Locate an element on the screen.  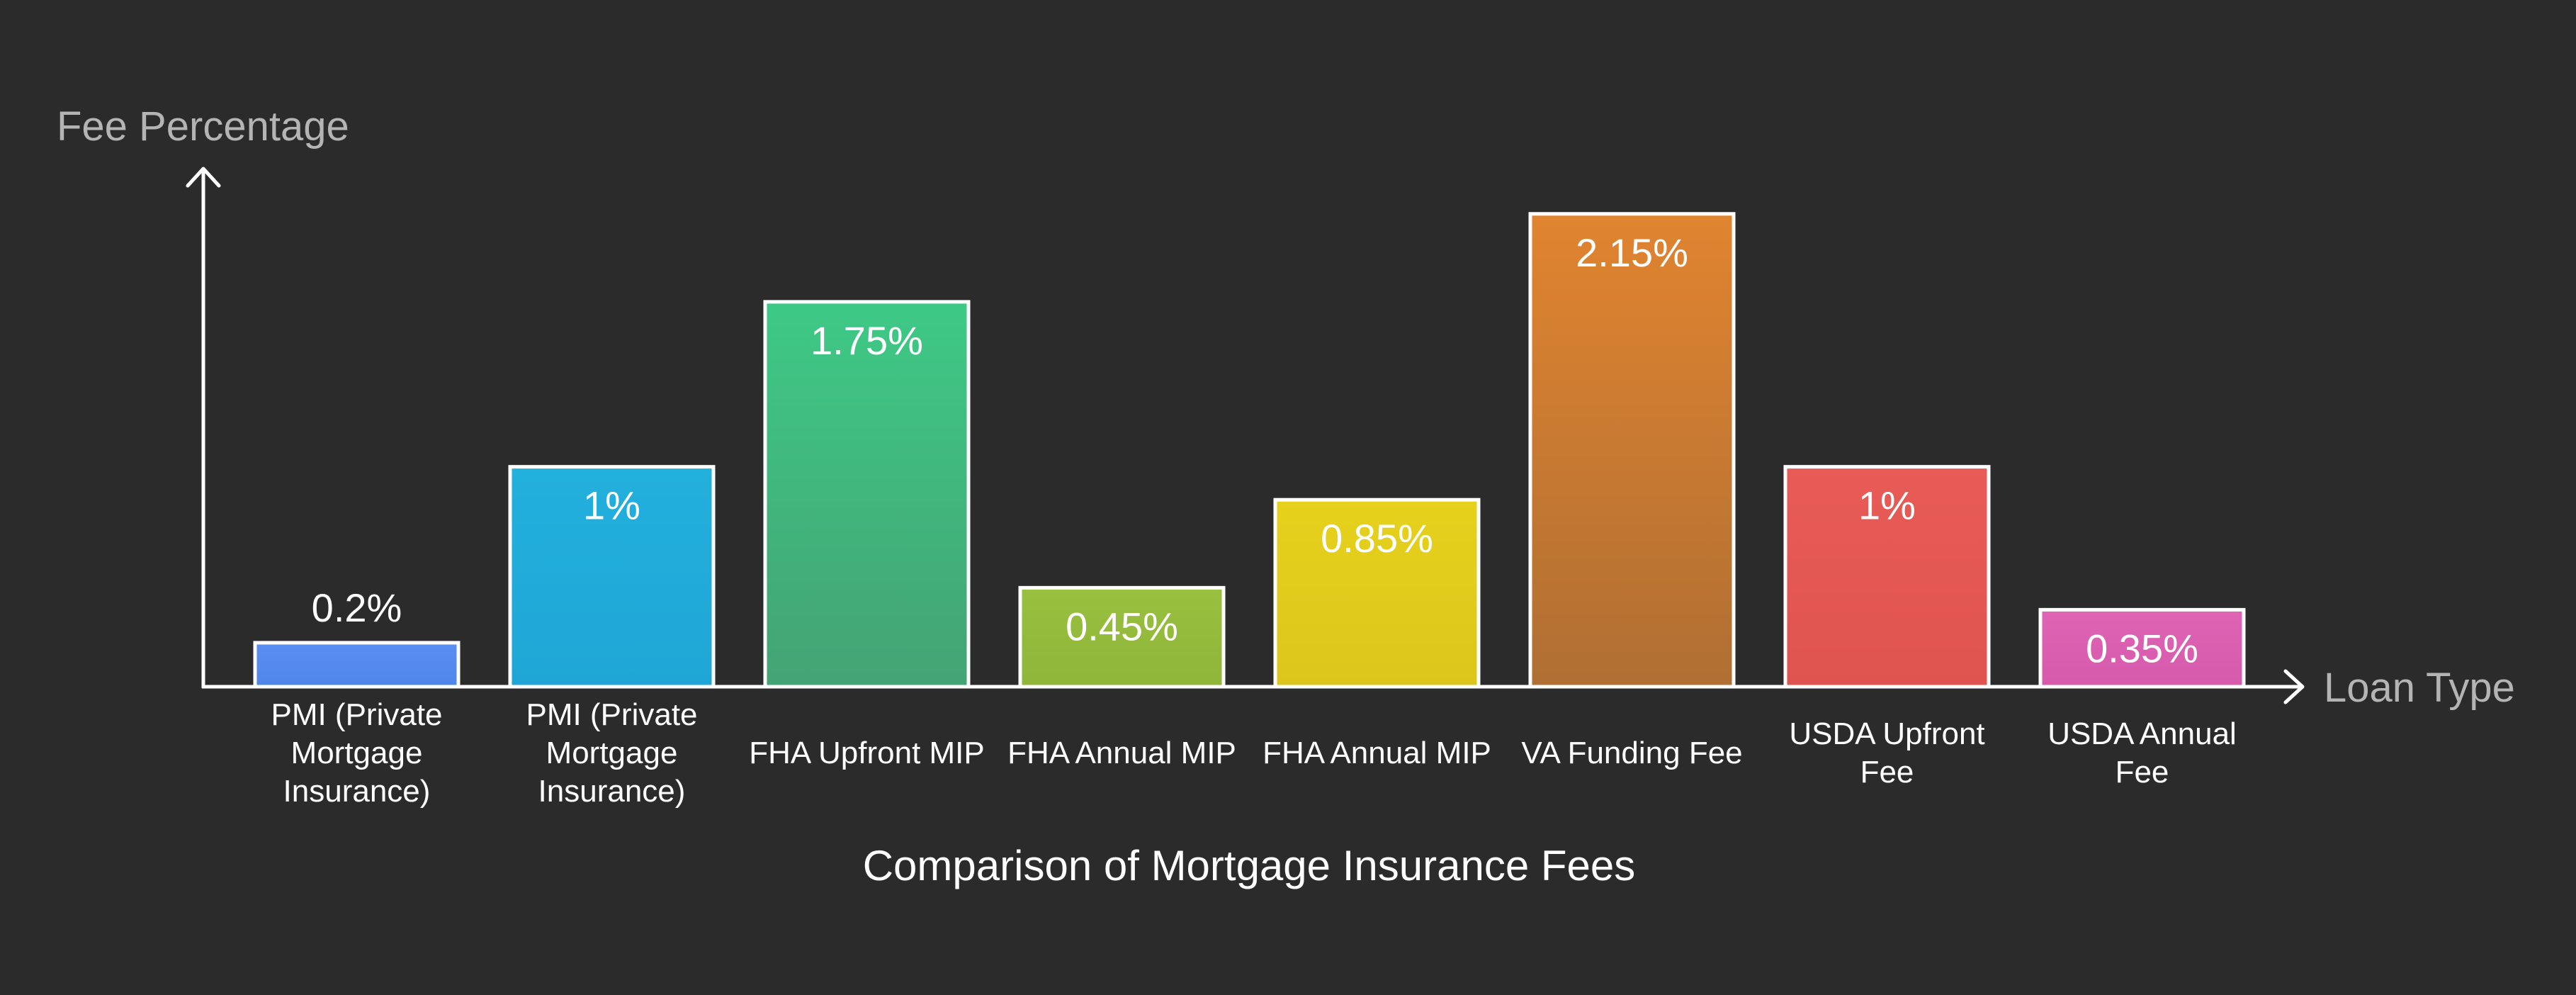
x-tick-label: FHA Upfront MIP is located at coordinates (867, 753).